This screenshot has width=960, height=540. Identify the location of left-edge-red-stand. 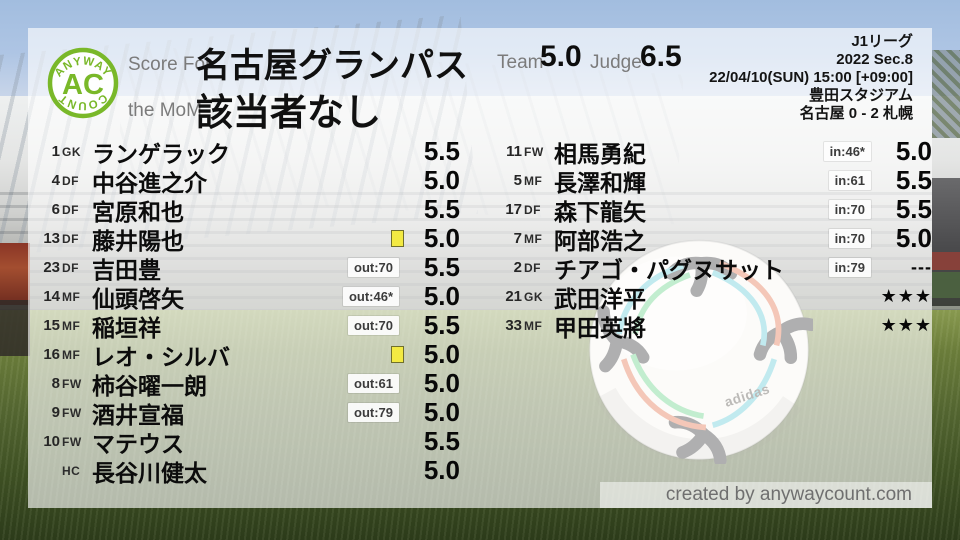
(15, 274).